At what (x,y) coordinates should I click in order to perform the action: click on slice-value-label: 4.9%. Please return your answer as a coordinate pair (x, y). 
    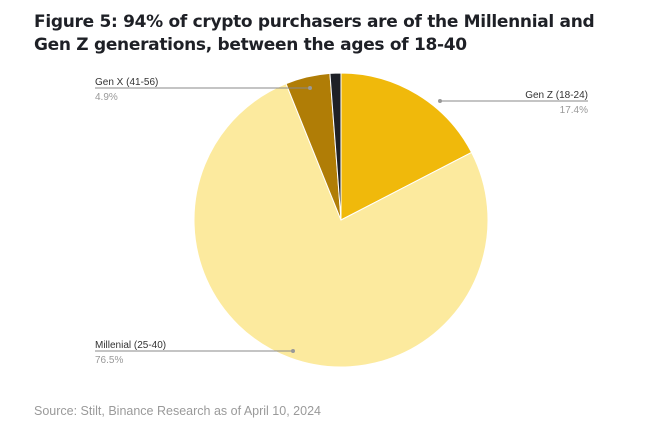
    Looking at the image, I should click on (106, 97).